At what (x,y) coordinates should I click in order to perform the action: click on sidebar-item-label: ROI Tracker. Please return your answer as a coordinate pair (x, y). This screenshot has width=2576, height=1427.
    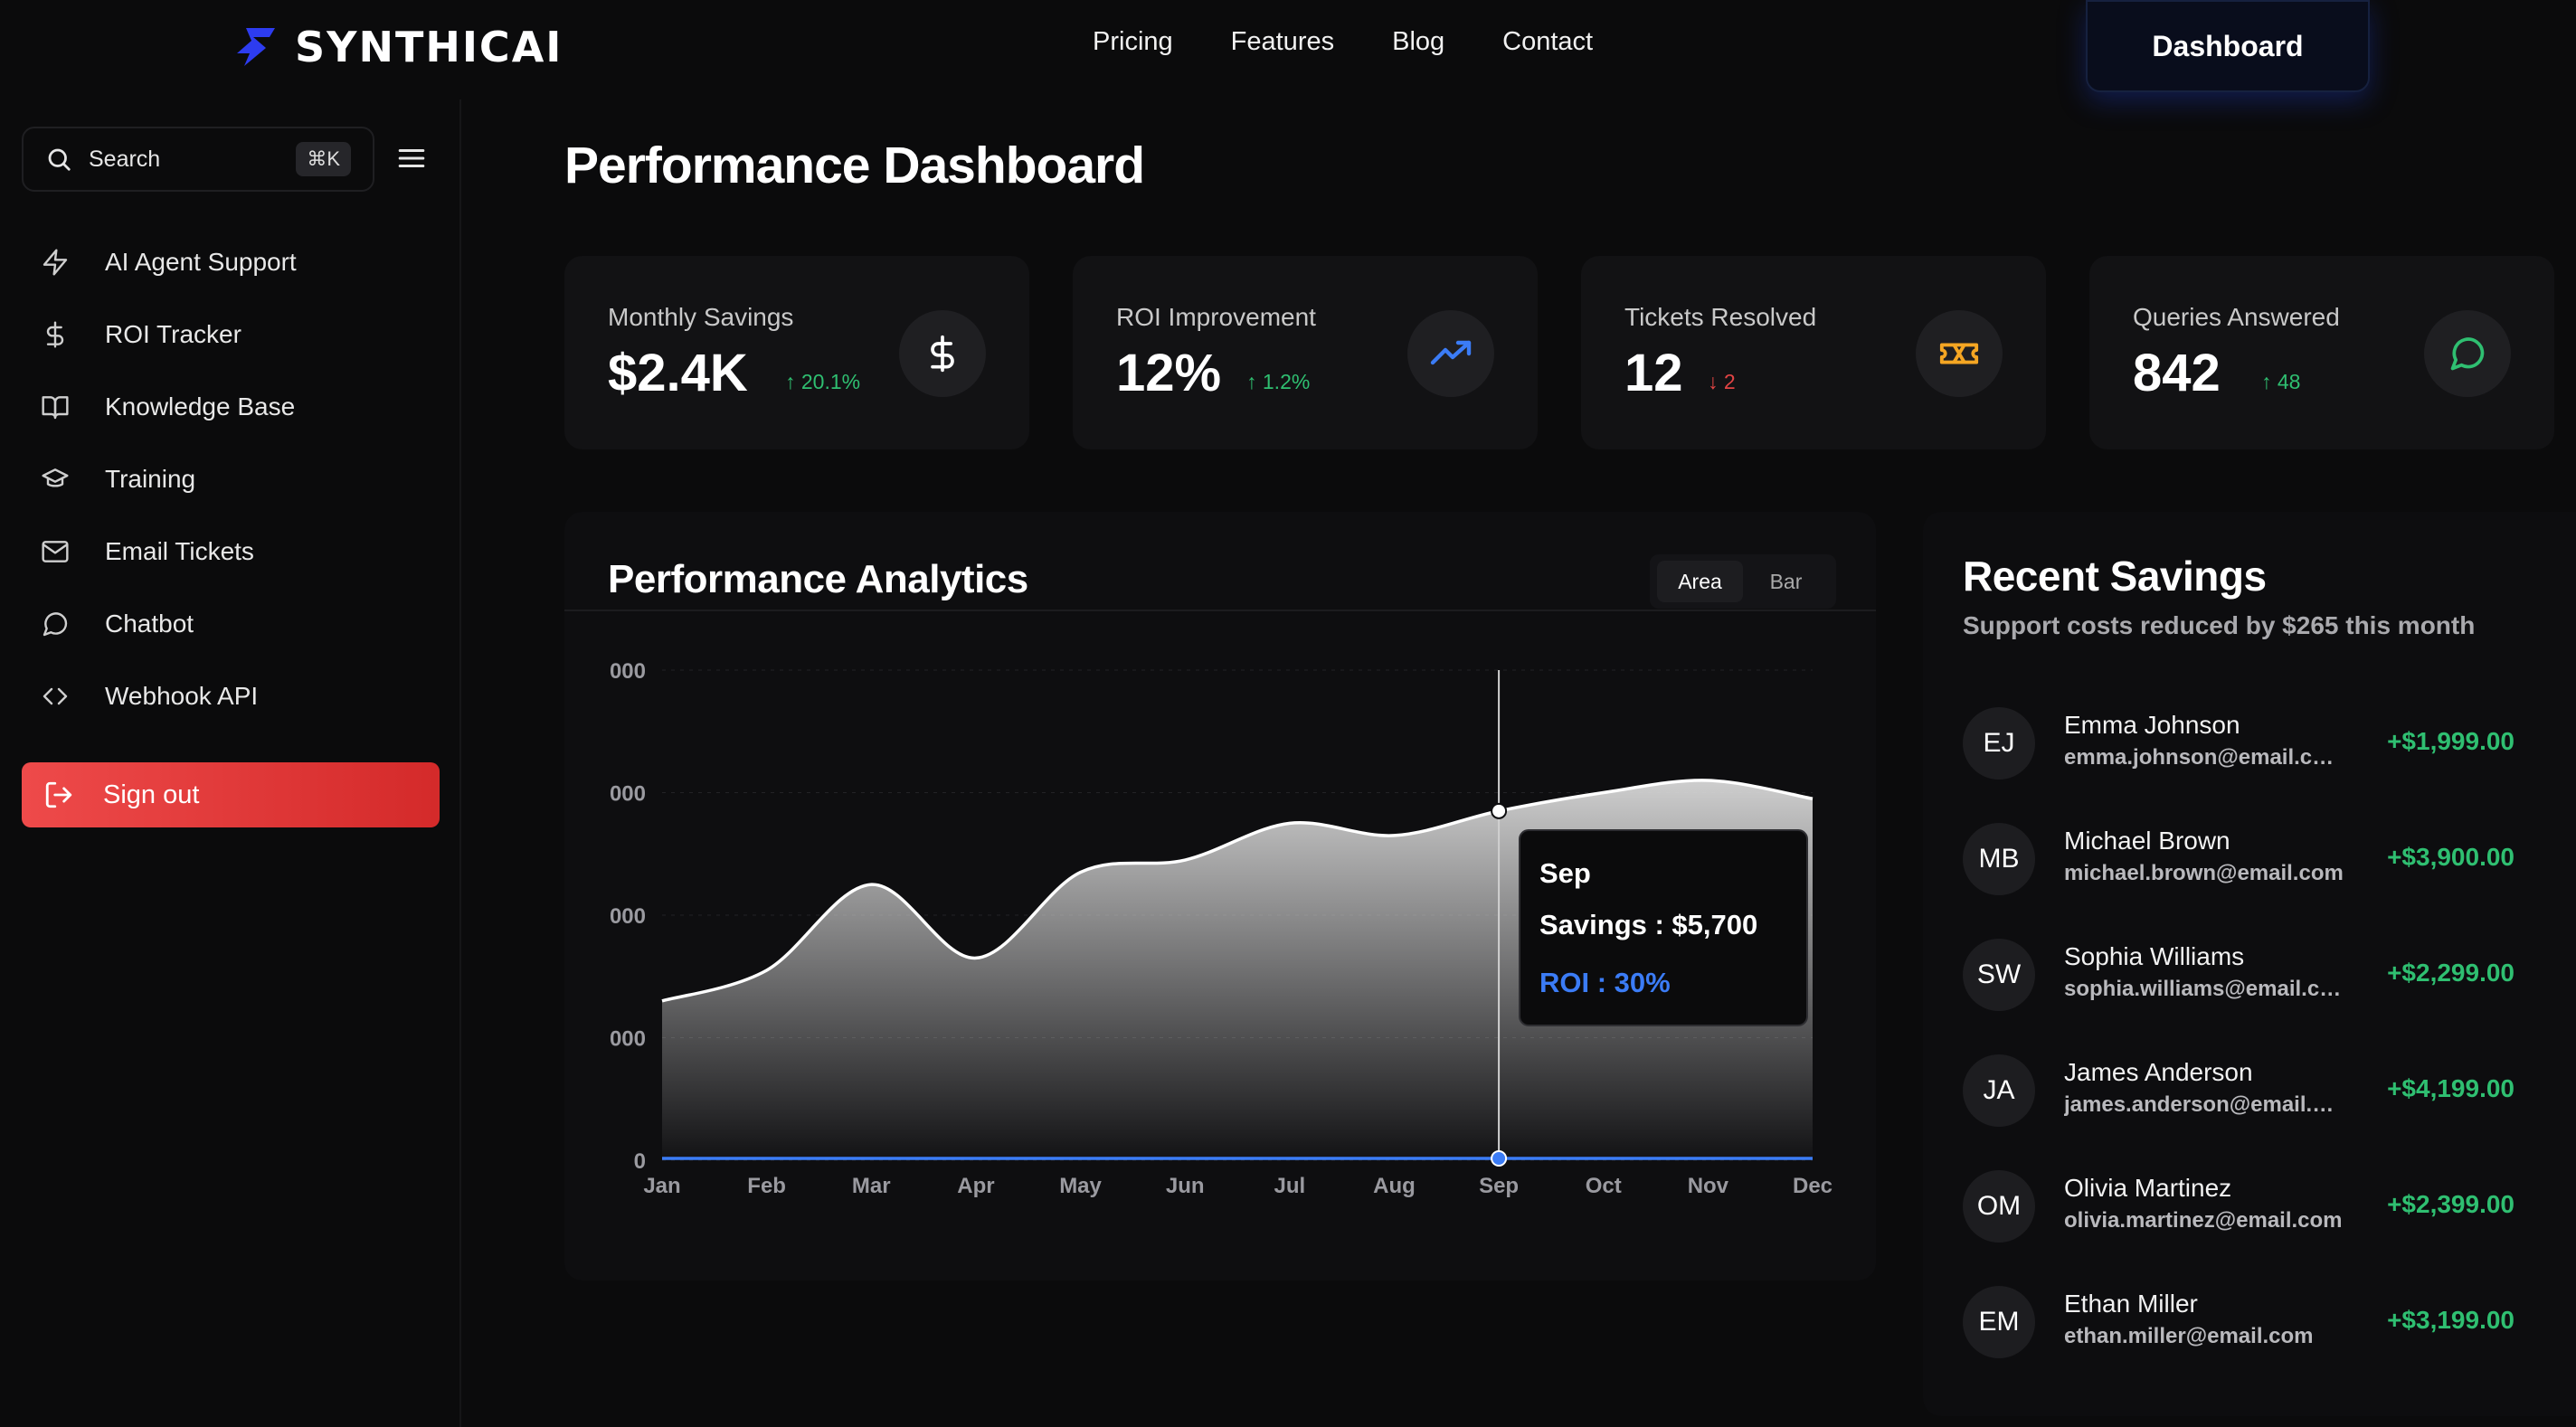
    Looking at the image, I should click on (174, 334).